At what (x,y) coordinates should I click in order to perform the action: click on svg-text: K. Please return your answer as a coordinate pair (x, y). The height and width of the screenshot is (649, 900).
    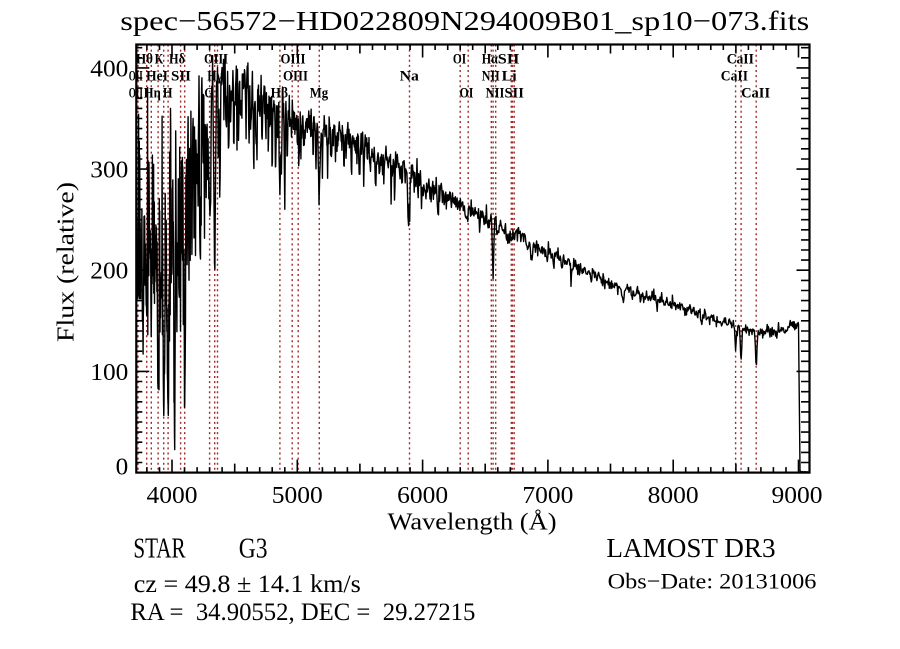
    Looking at the image, I should click on (159, 59).